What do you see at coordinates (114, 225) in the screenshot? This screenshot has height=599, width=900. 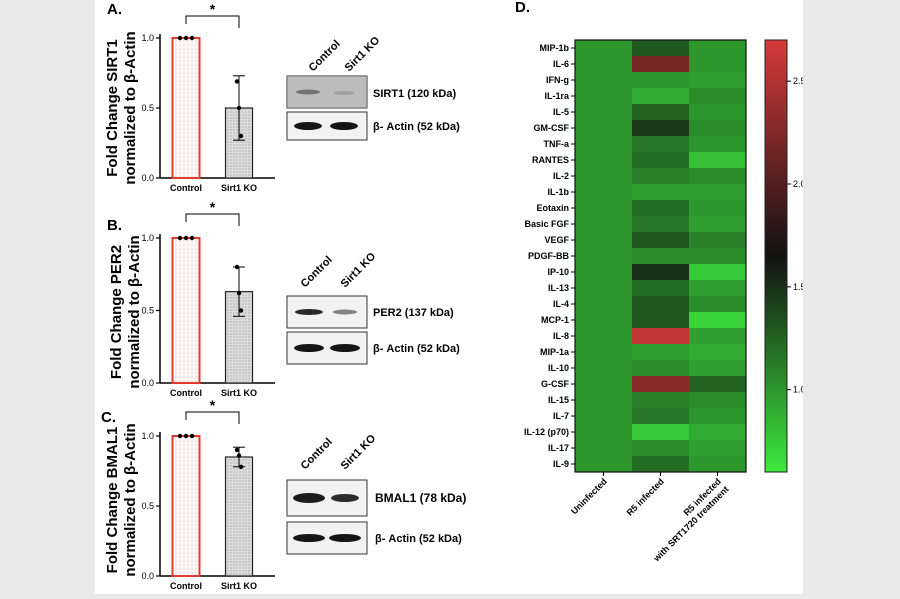 I see `panel-b-letter: B.` at bounding box center [114, 225].